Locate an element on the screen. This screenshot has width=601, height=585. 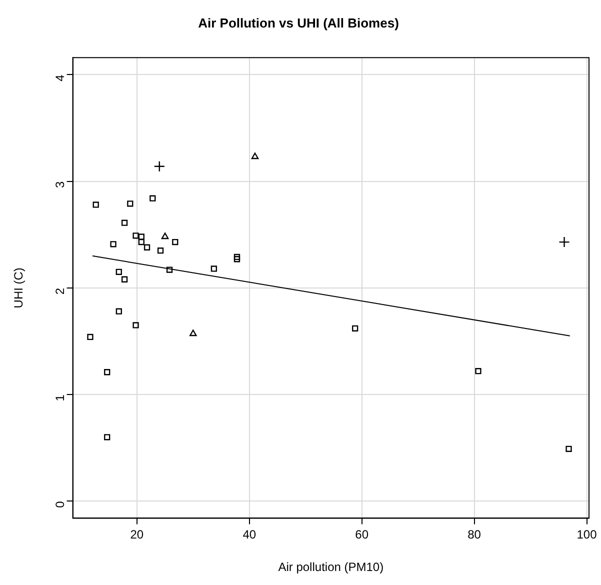
y-tick-label: 3 is located at coordinates (60, 184).